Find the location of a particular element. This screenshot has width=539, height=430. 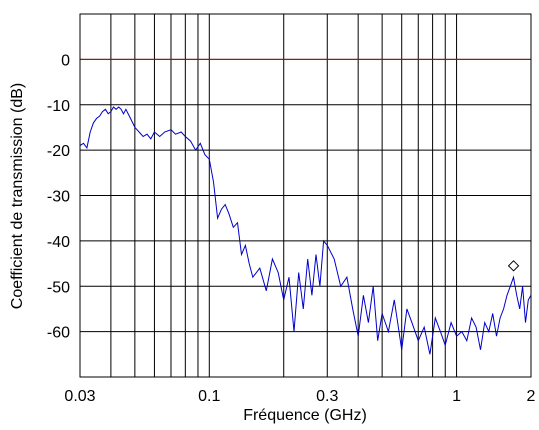

y-tick-label: -30 is located at coordinates (58, 197).